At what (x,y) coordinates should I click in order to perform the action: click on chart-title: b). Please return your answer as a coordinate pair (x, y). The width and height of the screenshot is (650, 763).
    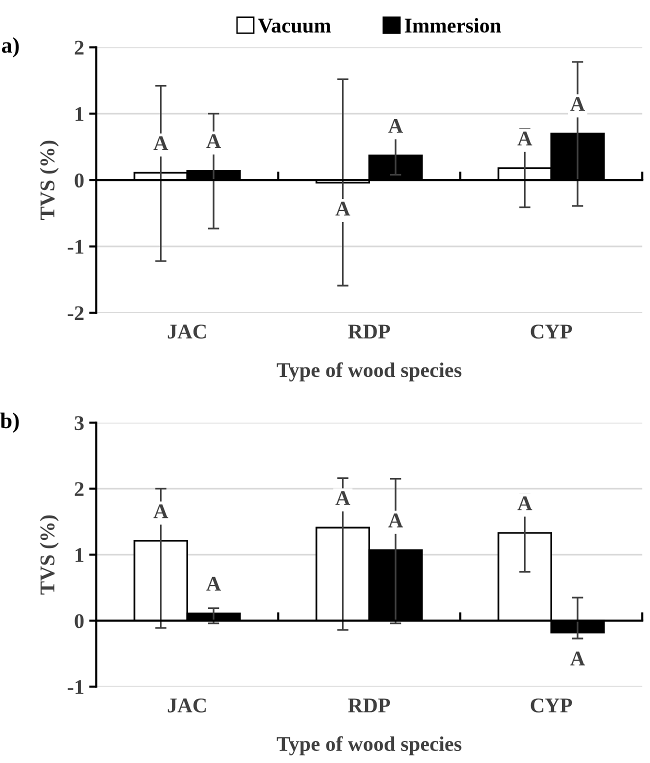
    Looking at the image, I should click on (9, 422).